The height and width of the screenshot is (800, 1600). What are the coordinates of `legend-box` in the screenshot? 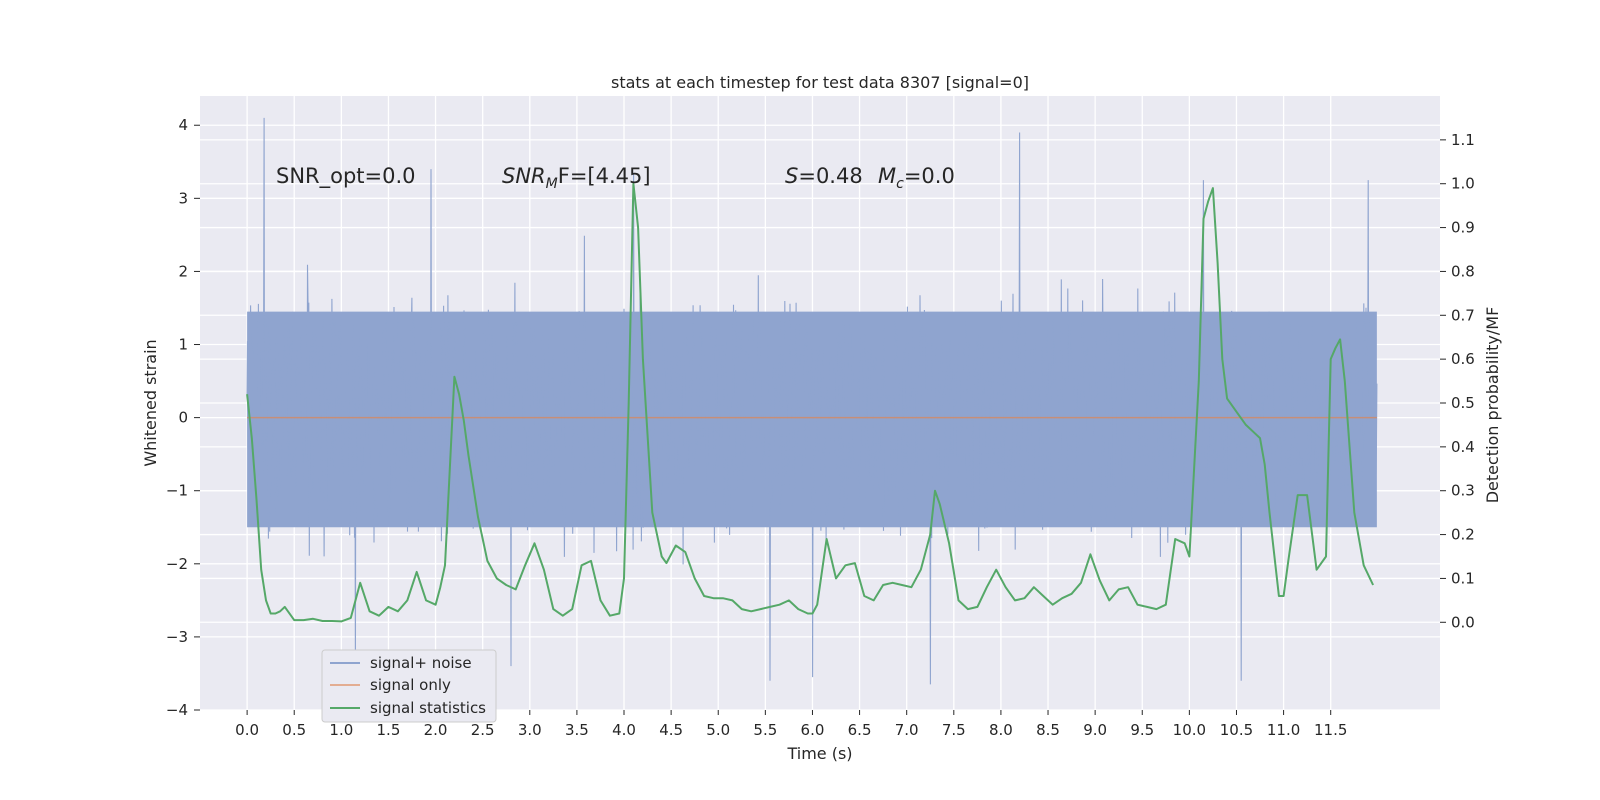 It's located at (409, 686).